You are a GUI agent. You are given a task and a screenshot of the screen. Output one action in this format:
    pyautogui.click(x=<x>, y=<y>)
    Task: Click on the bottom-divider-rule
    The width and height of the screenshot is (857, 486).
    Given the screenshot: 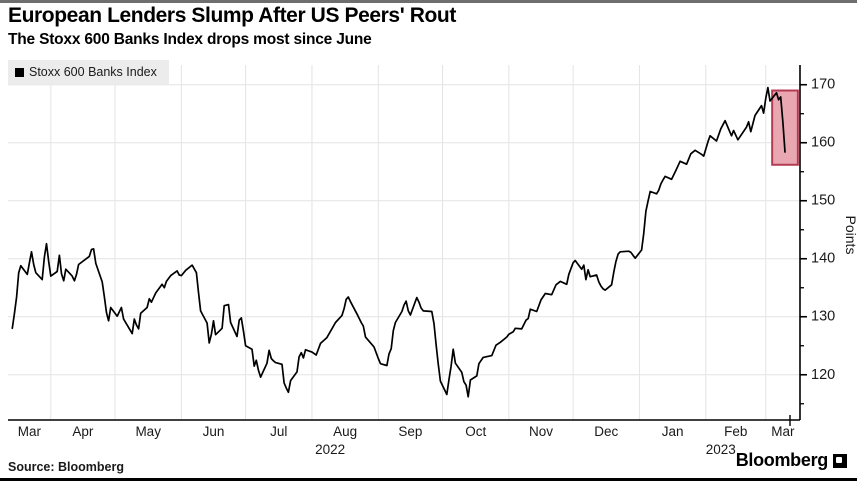 What is the action you would take?
    pyautogui.click(x=428, y=479)
    